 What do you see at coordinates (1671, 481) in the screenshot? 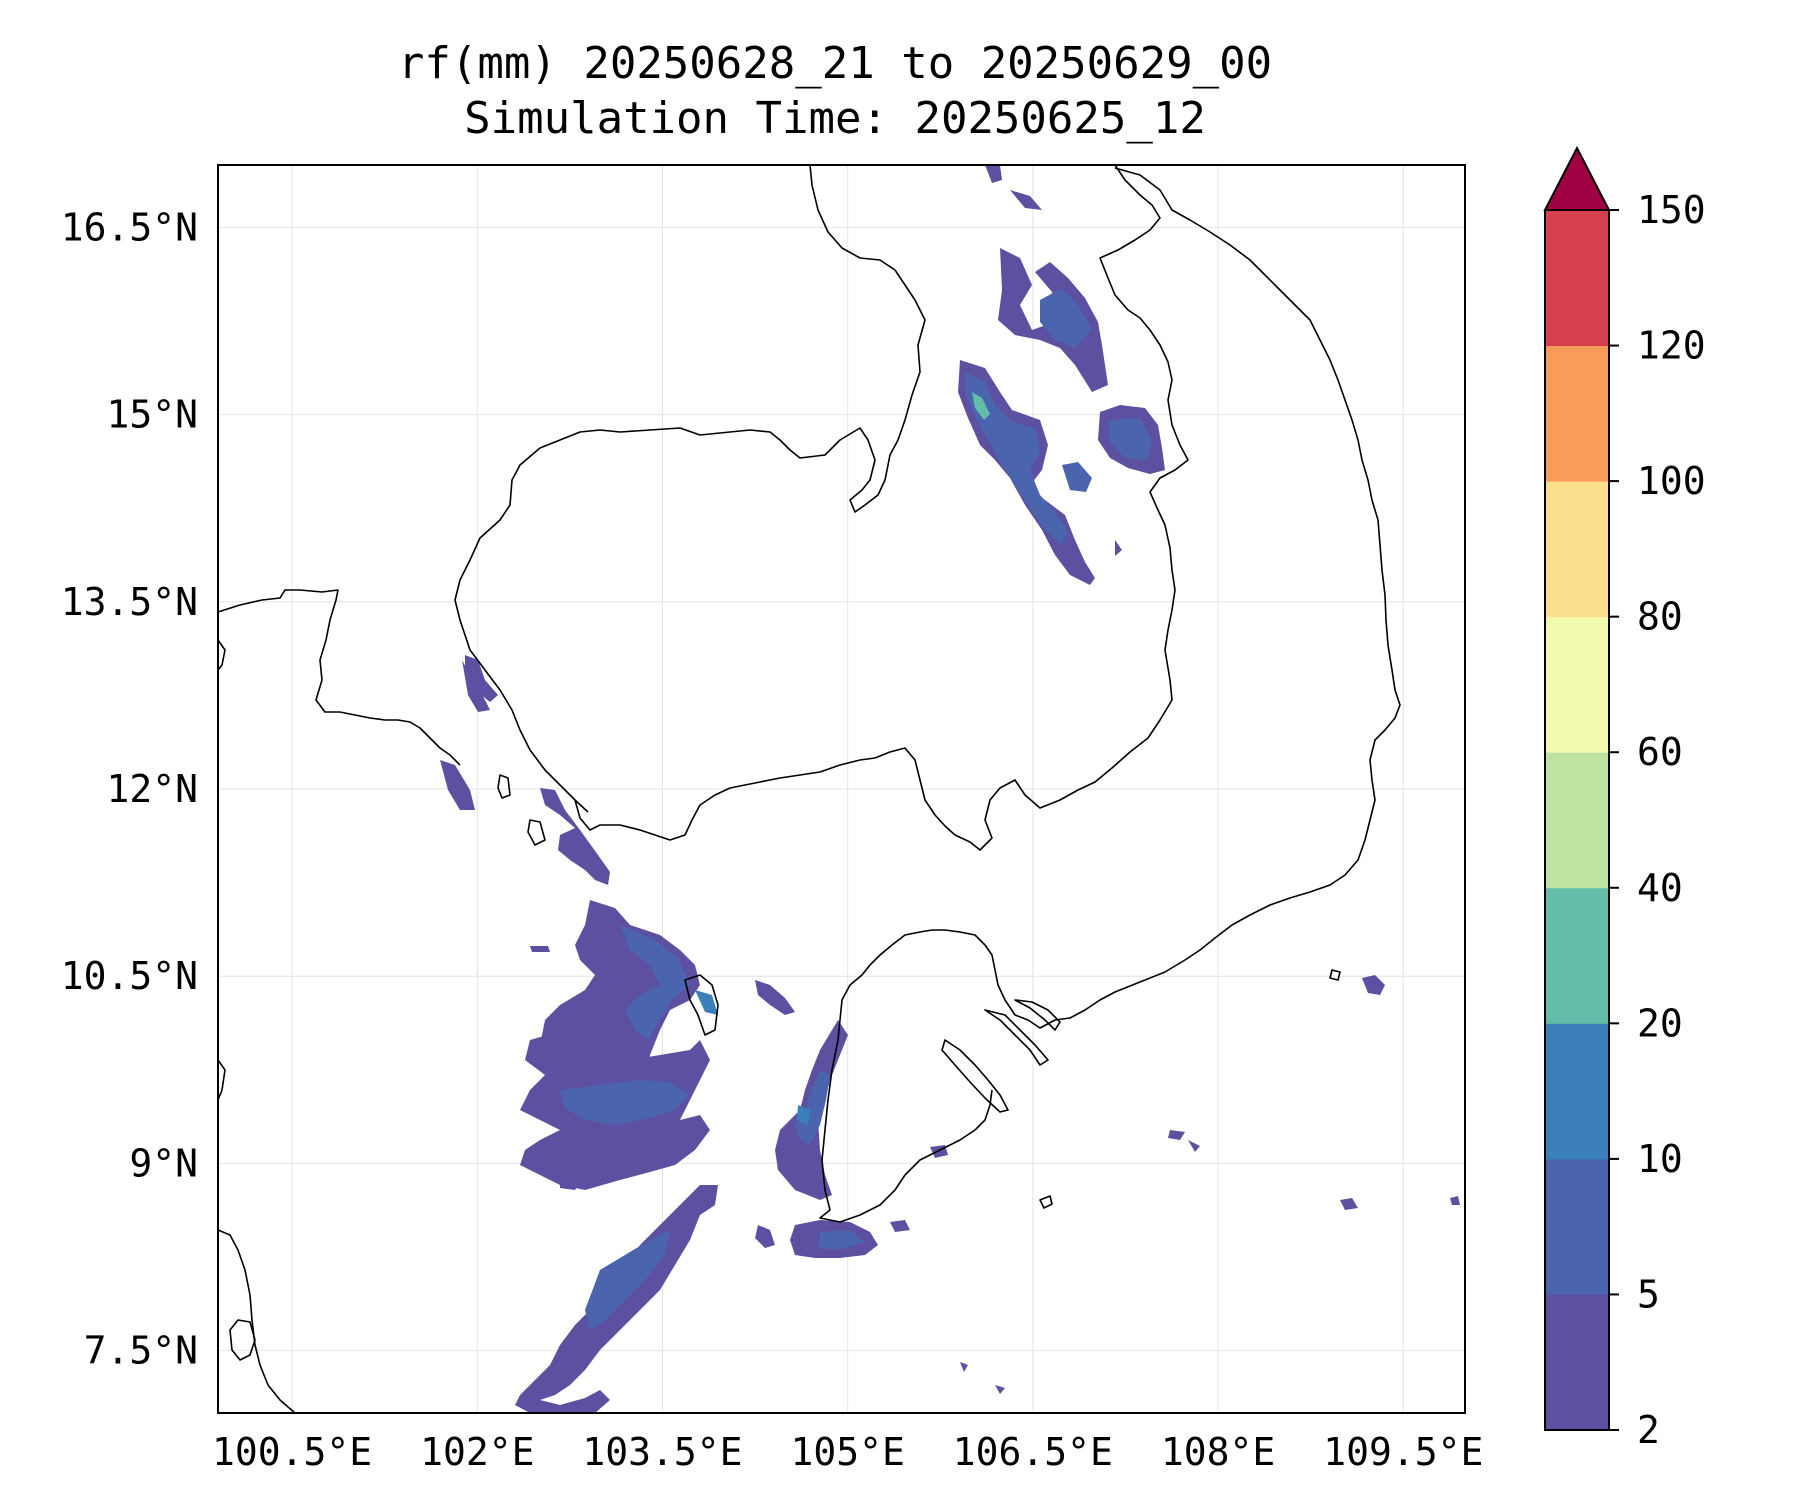
I see `colorbar-tick-label: 100` at bounding box center [1671, 481].